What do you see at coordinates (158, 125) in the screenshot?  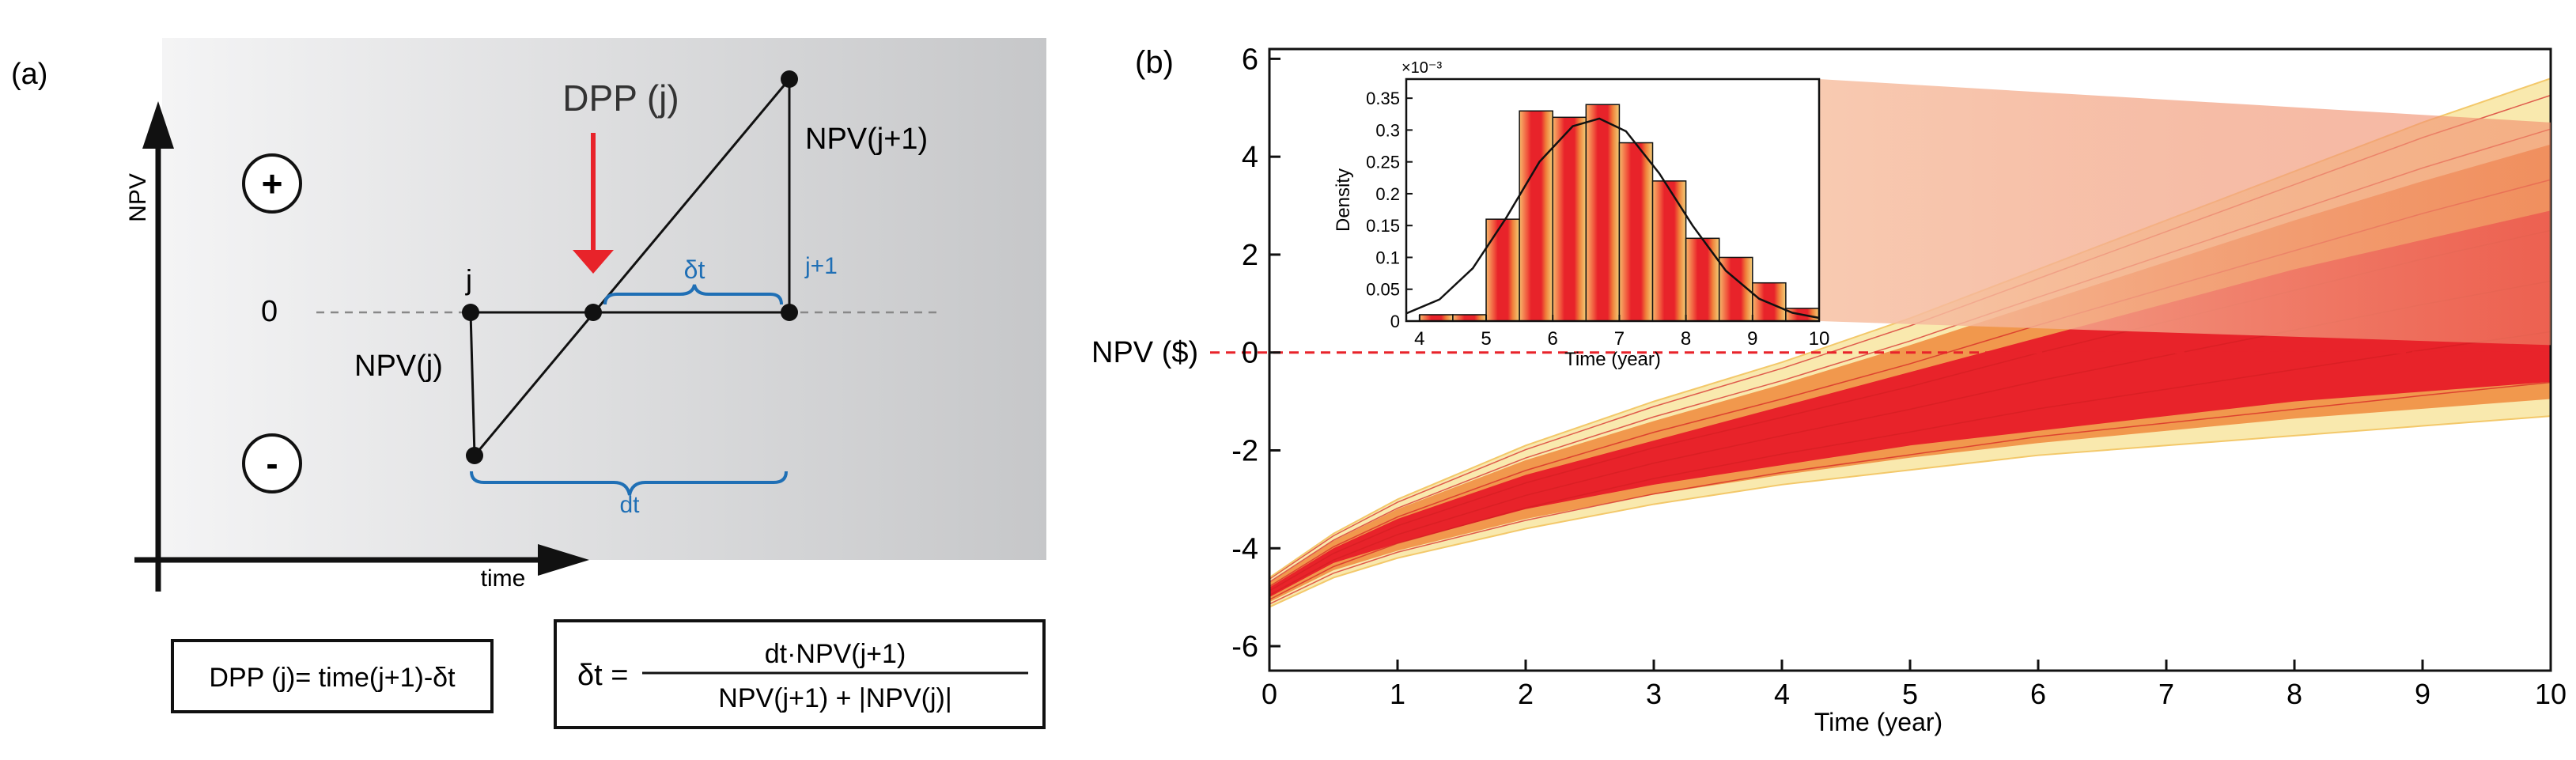 I see `npv-axis-arrow-icon` at bounding box center [158, 125].